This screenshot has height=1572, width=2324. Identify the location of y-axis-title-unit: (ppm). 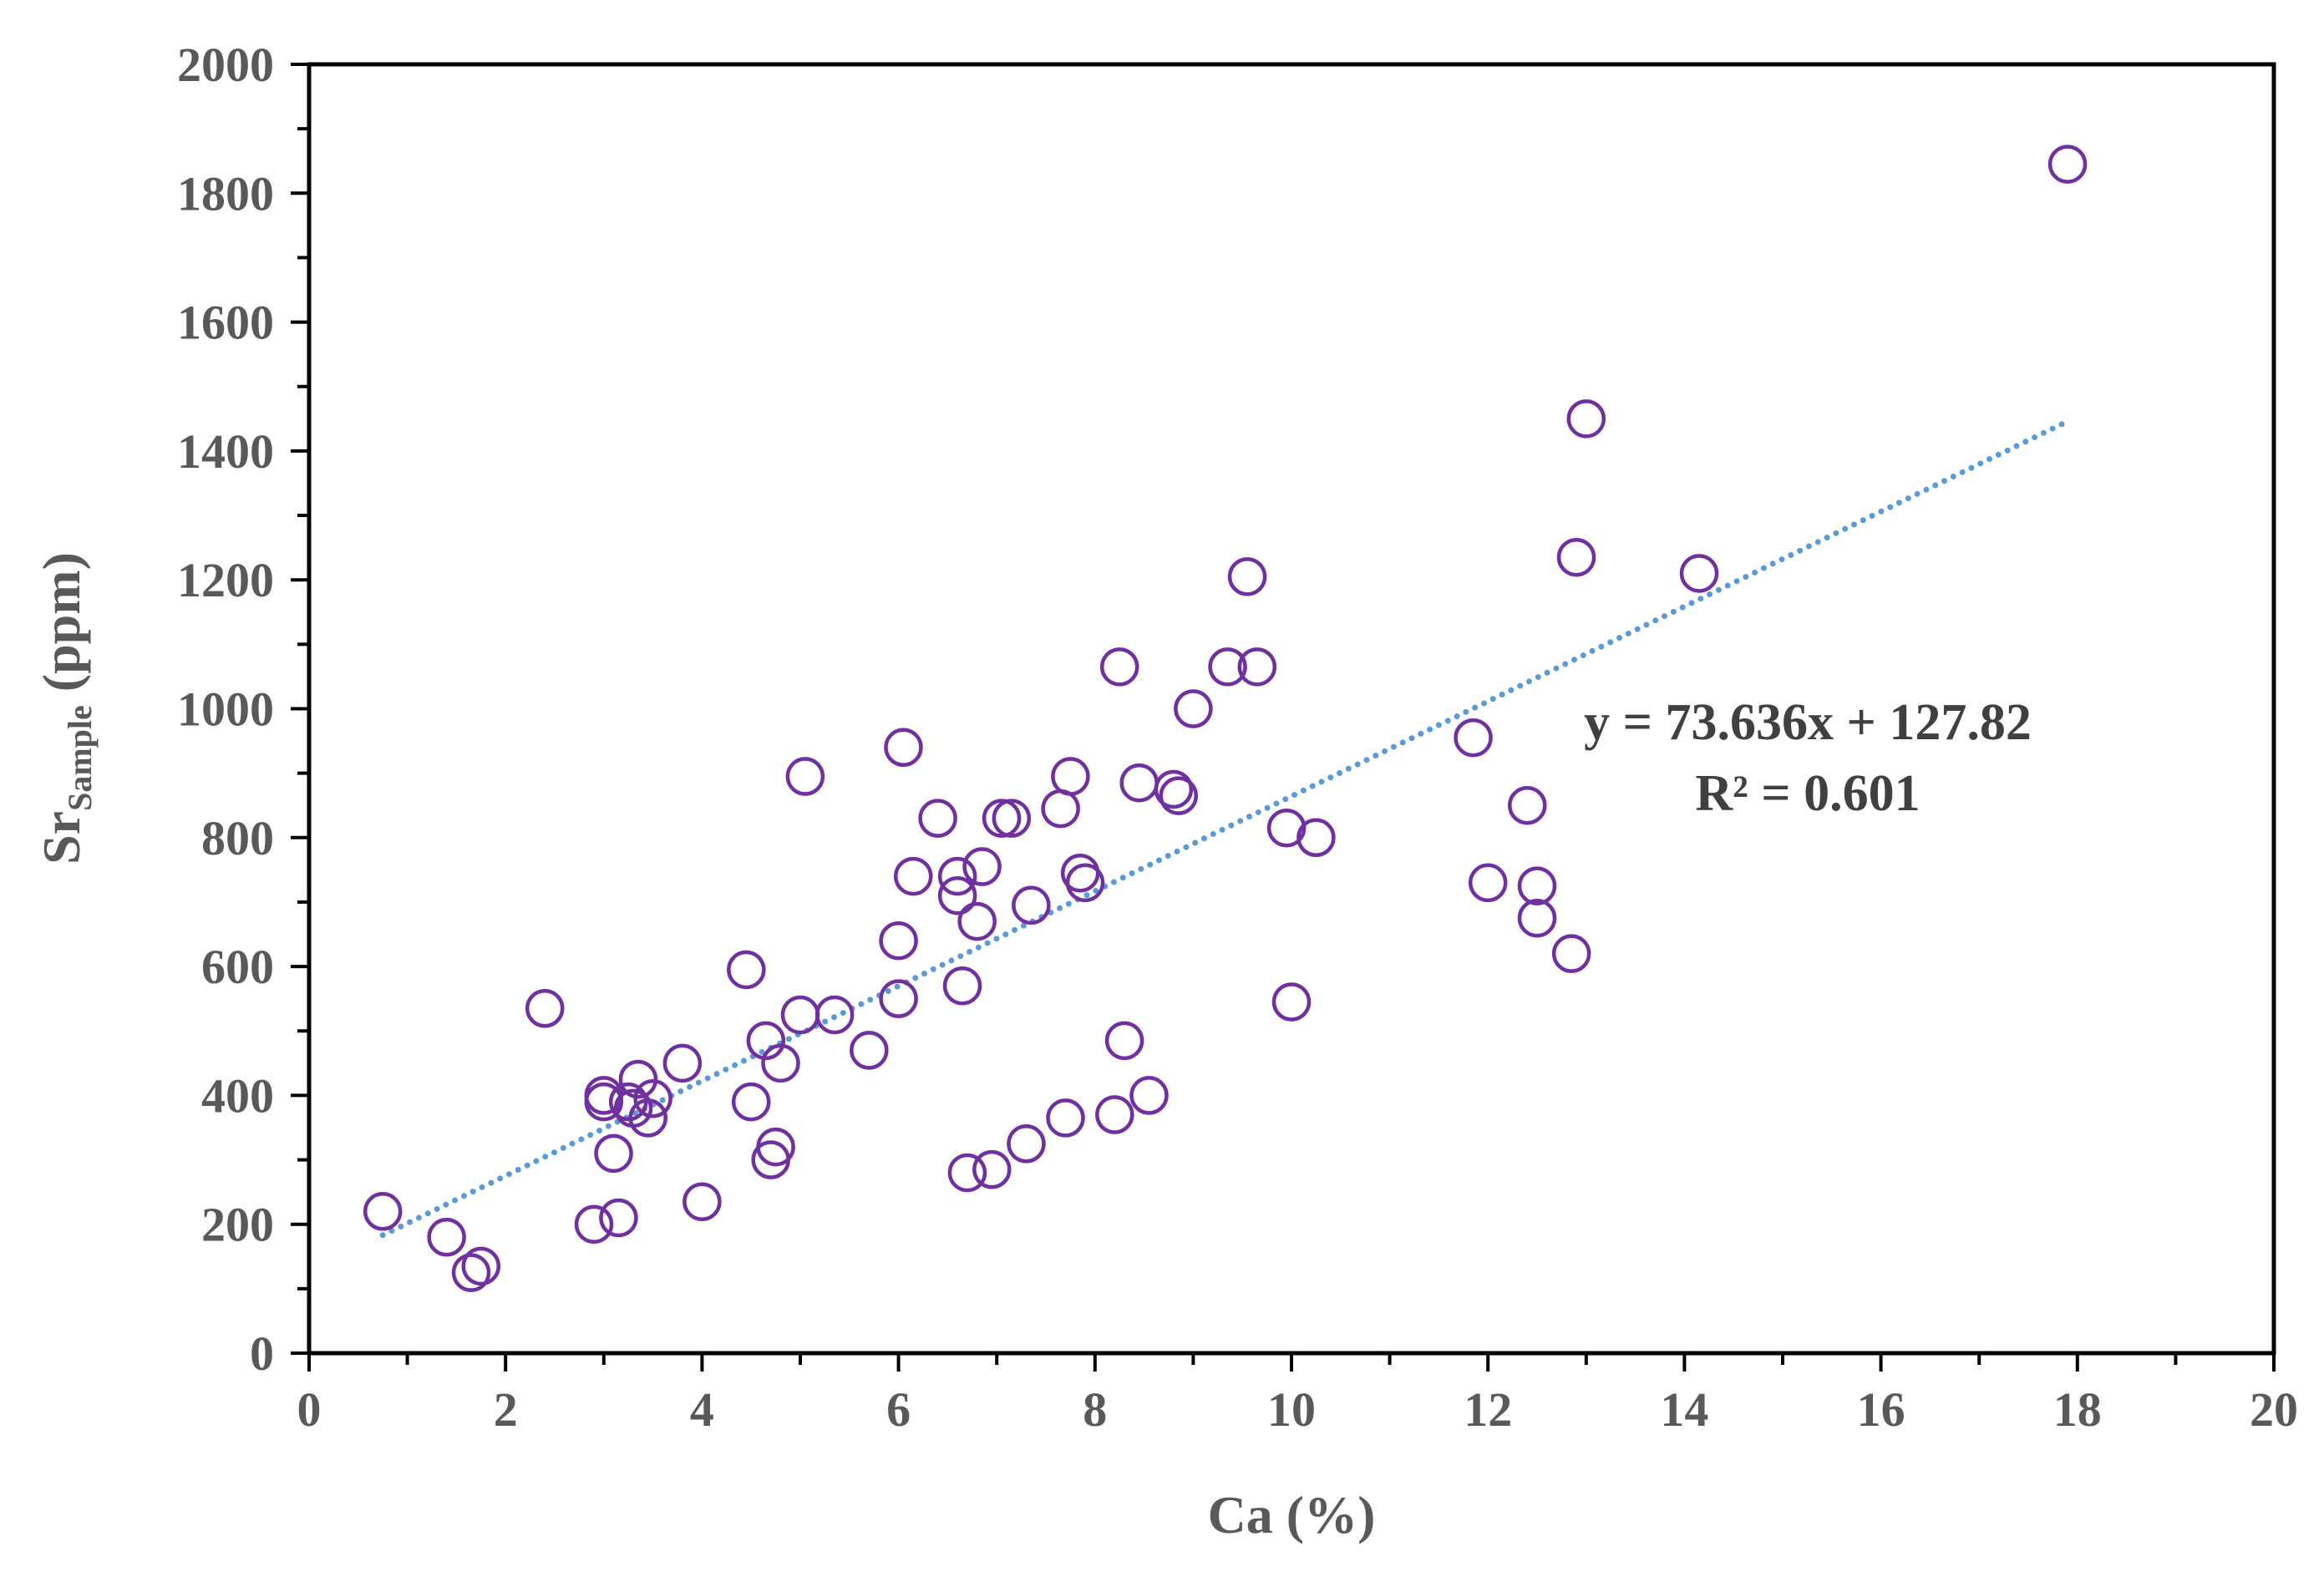
(61, 628).